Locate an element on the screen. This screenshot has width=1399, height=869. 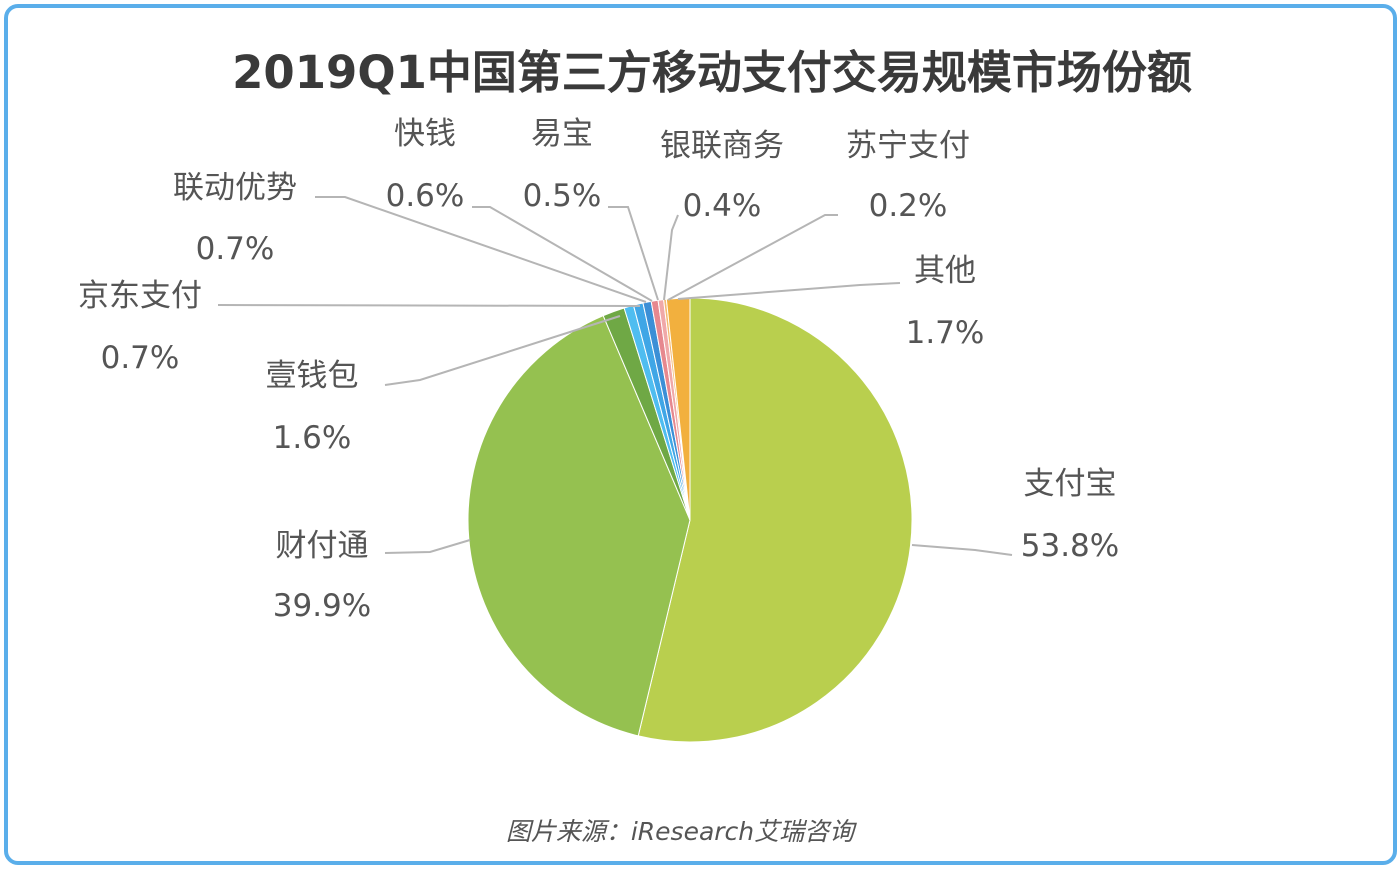
label-name: 联动优势 is located at coordinates (235, 188).